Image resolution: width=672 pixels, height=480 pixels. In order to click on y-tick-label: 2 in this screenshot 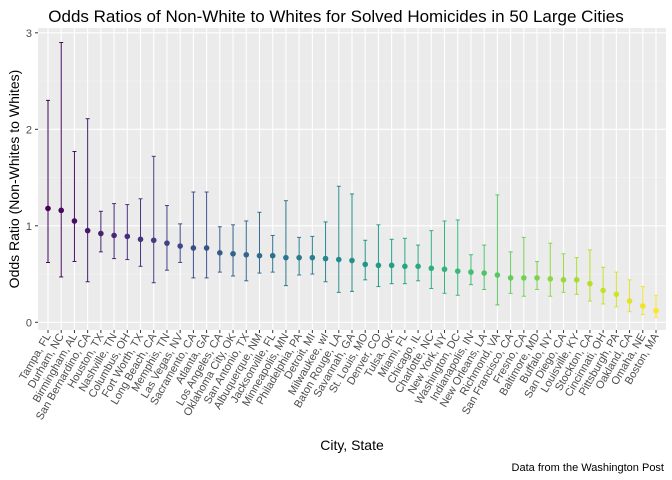, I will do `click(29, 130)`.